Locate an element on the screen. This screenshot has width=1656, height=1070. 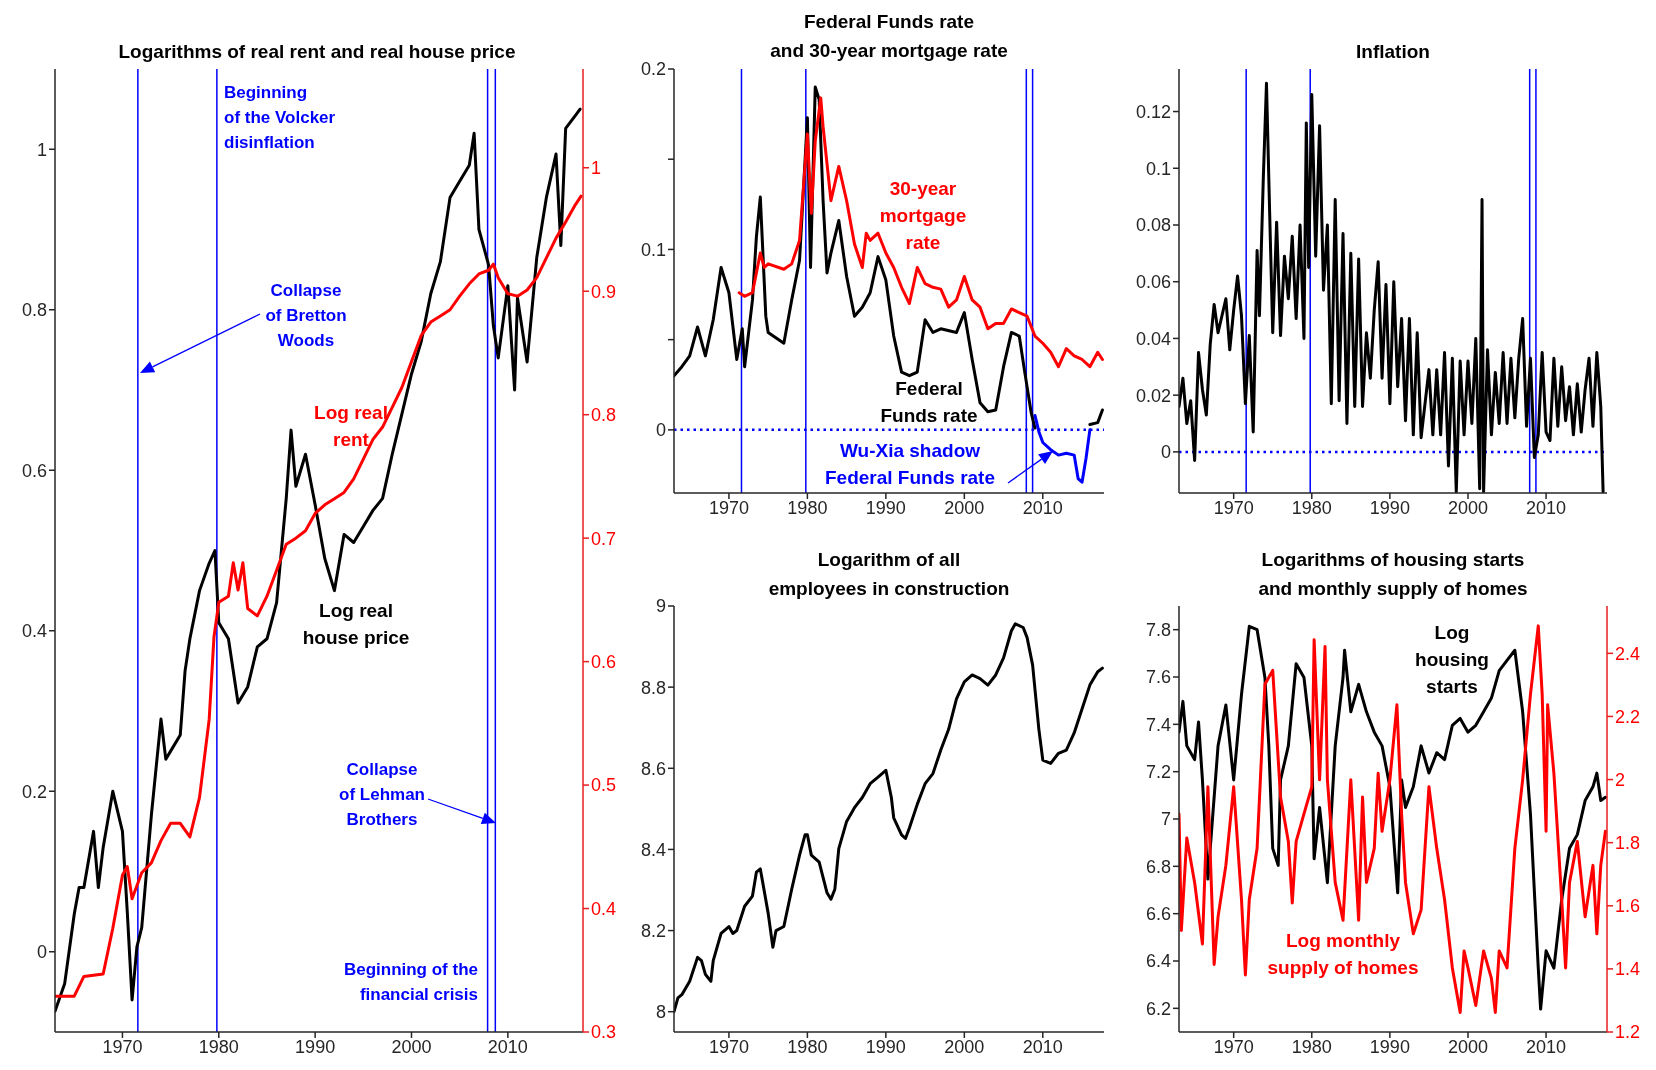
chart-title: Federal Funds rate and 30-year mortgage rate is located at coordinates (889, 36).